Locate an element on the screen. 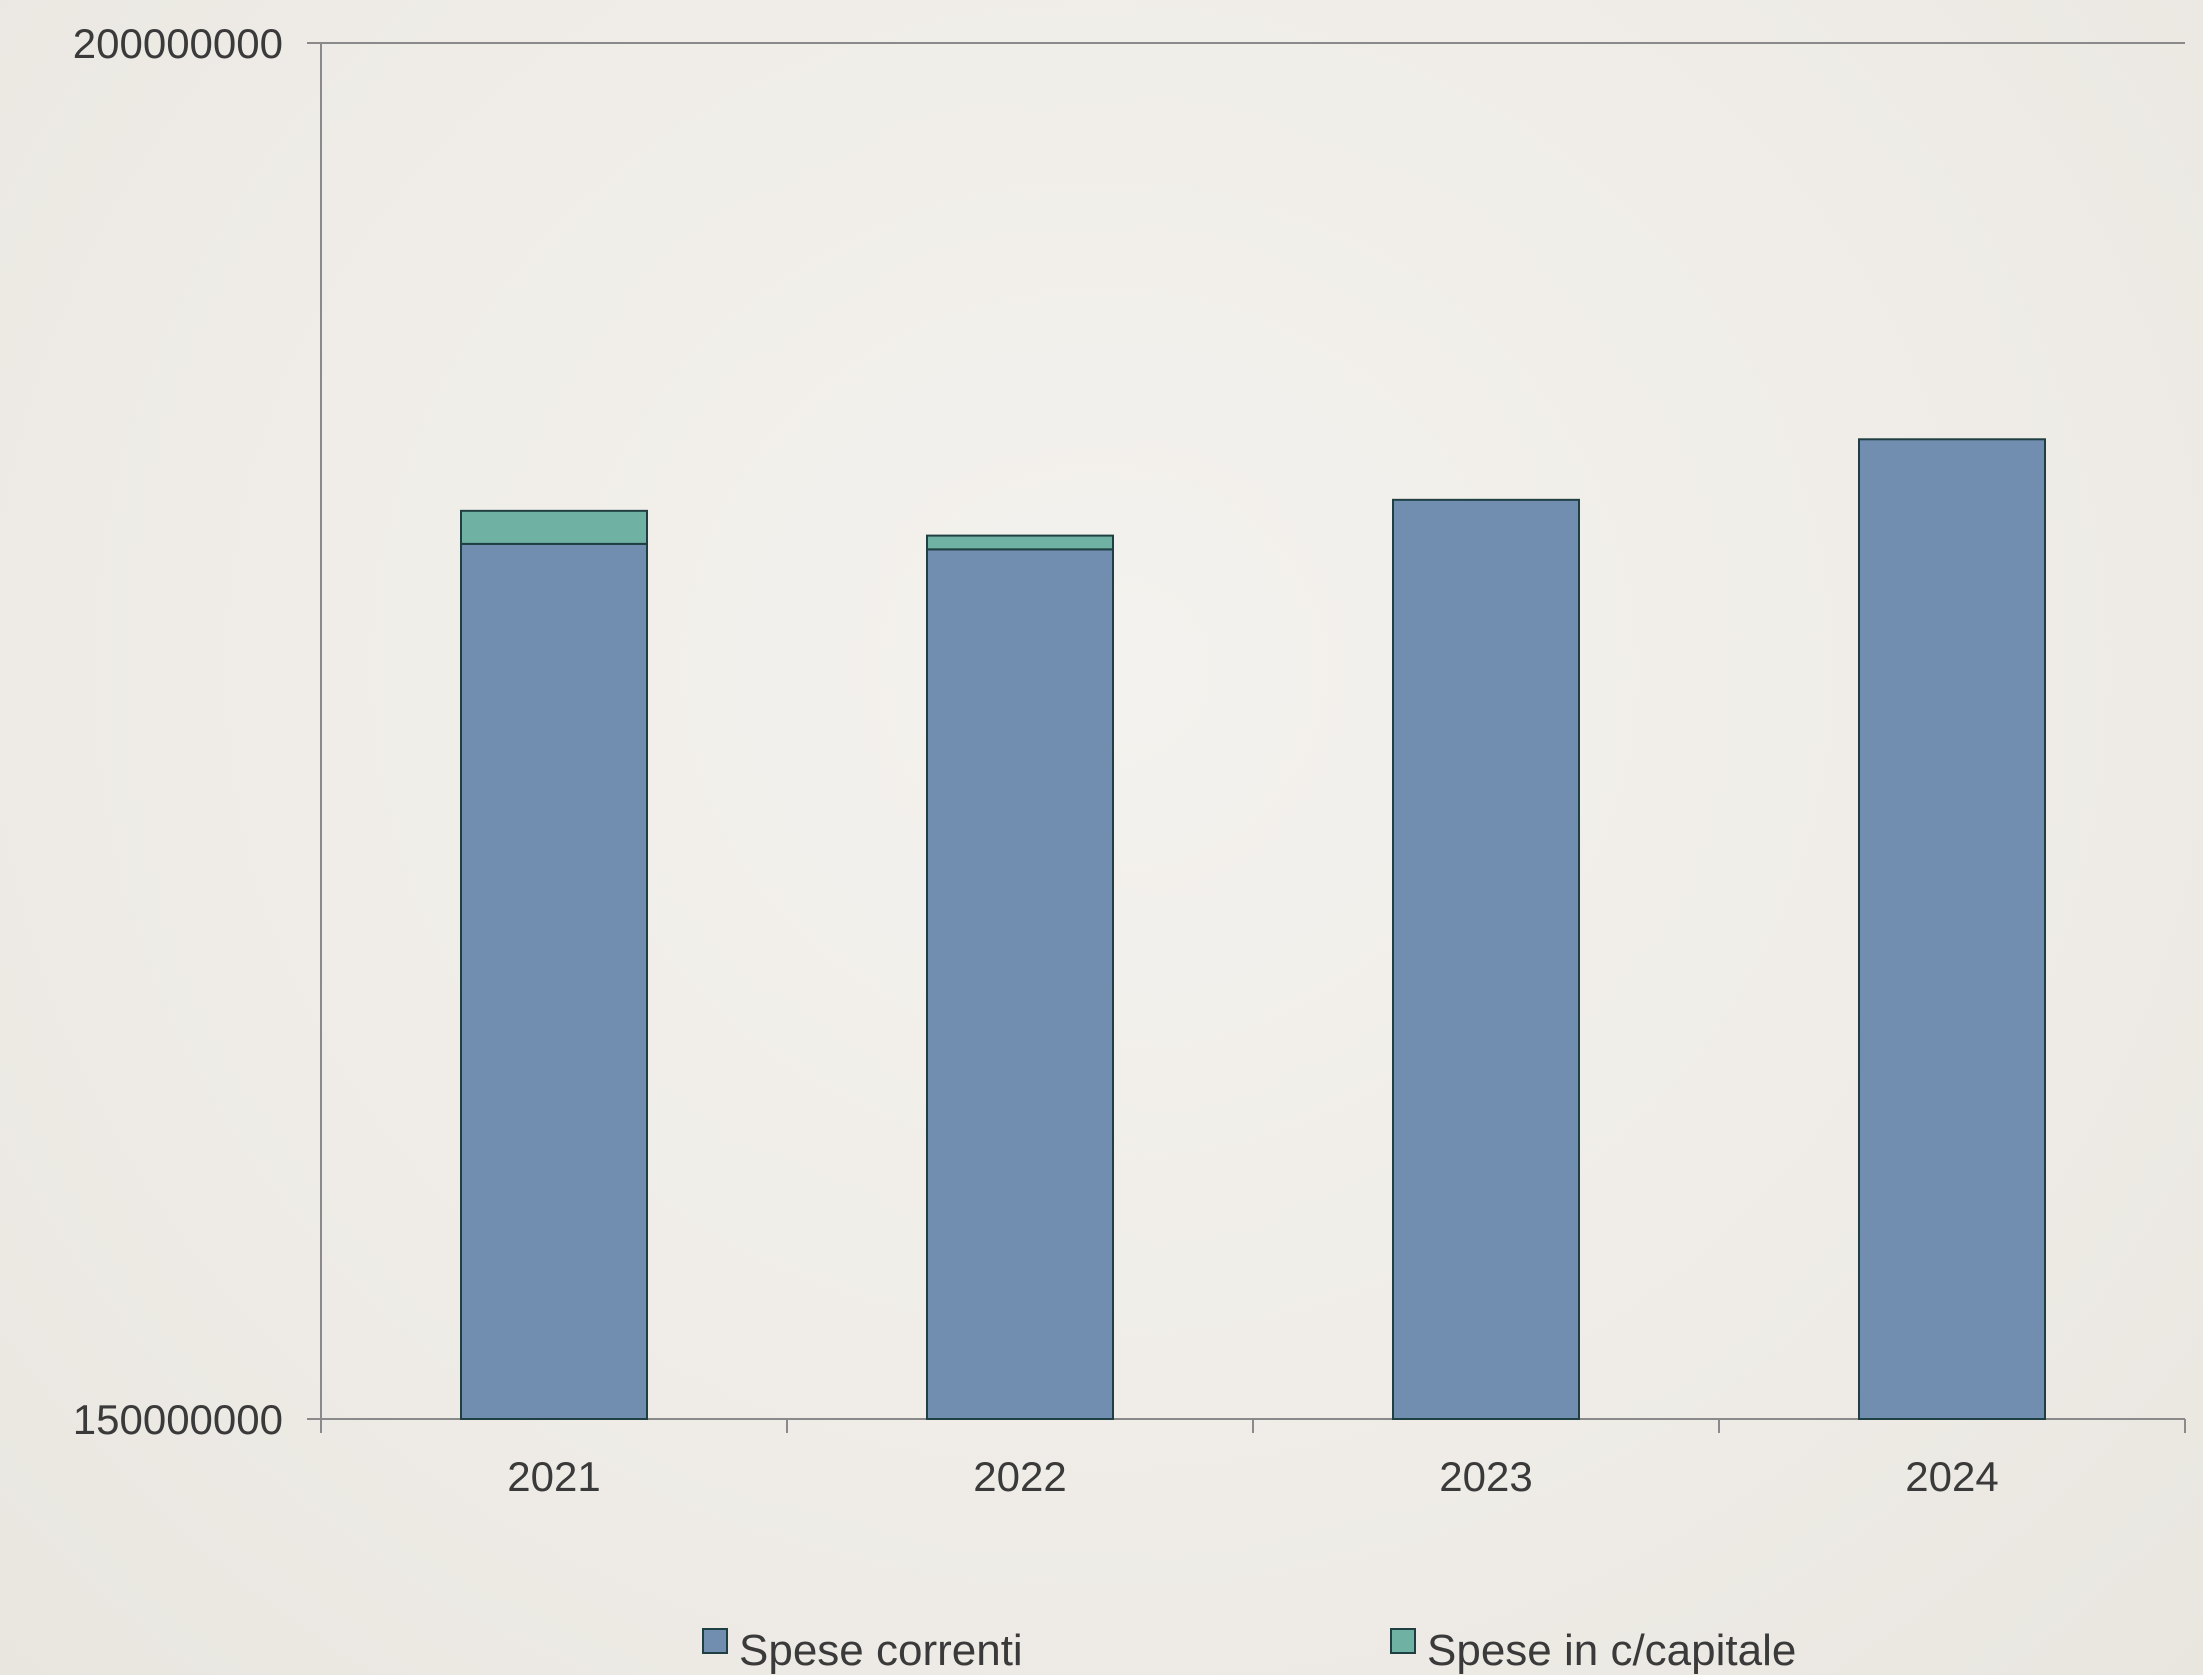 The image size is (2203, 1675). y-tick-label: 200000000 is located at coordinates (178, 43).